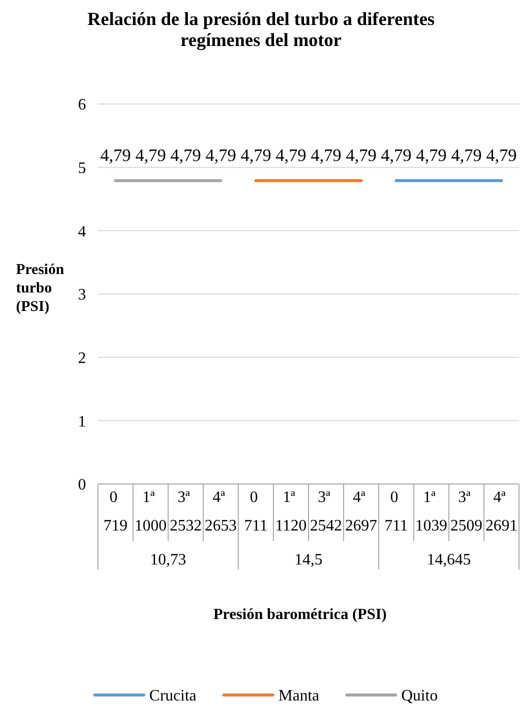 The height and width of the screenshot is (706, 531). What do you see at coordinates (82, 295) in the screenshot?
I see `y-tick-label: 3` at bounding box center [82, 295].